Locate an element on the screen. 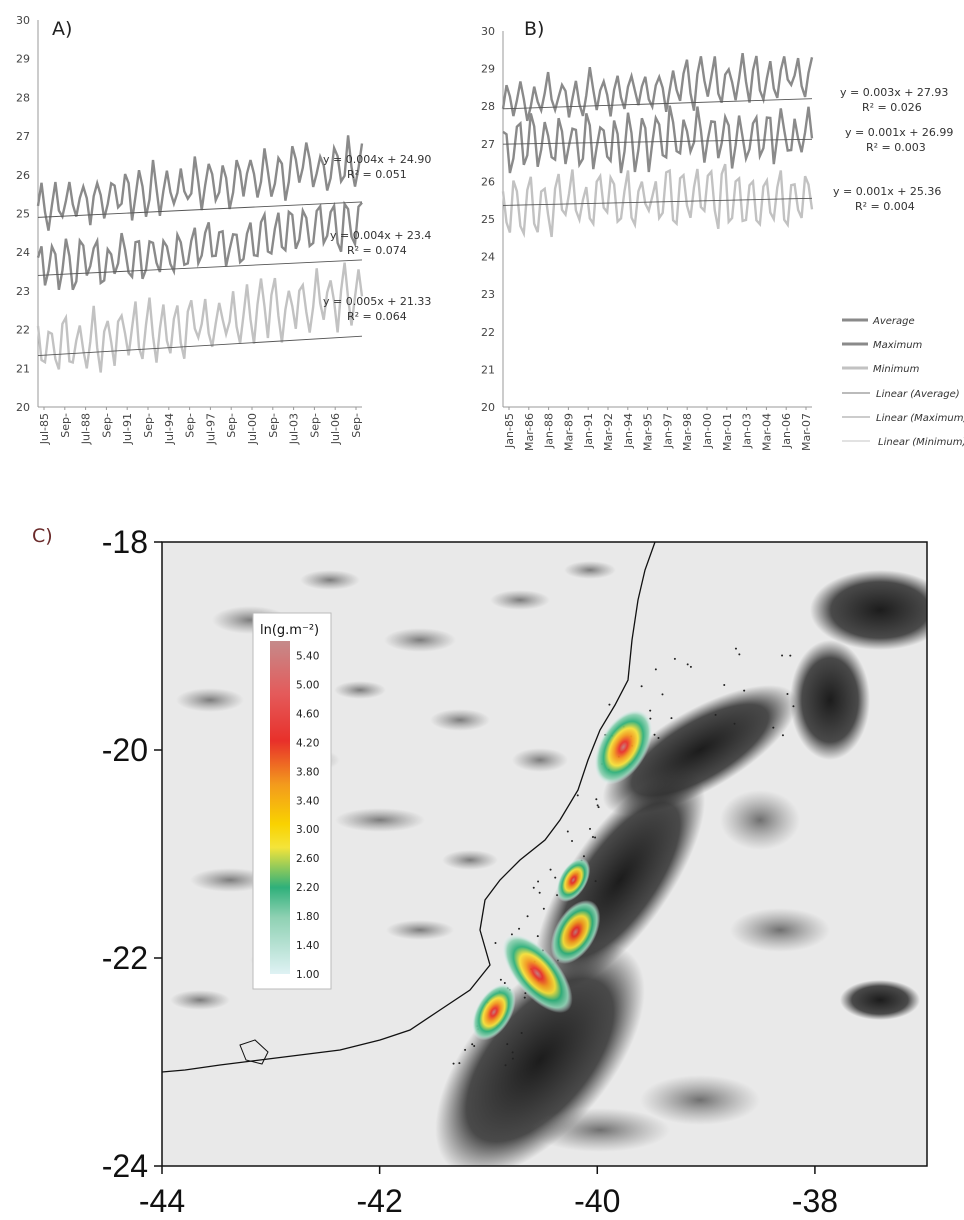 This screenshot has width=964, height=1220. x-tick-label: Mar-07 is located at coordinates (806, 432).